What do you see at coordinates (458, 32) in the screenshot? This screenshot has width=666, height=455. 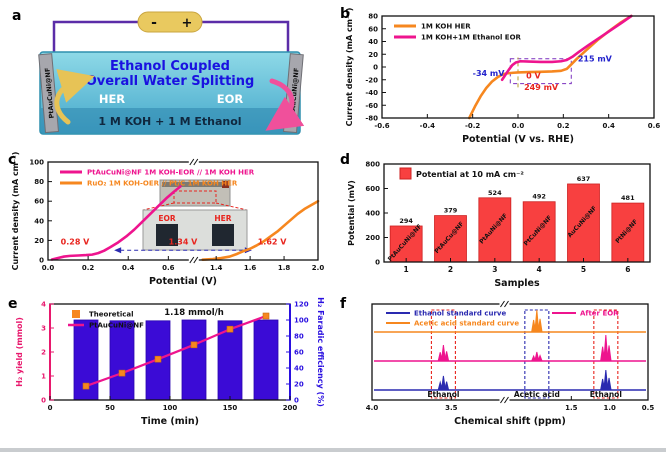 I see `legend: 1M KOH HER 1M KOH+1M Ethanol EOR` at bounding box center [458, 32].